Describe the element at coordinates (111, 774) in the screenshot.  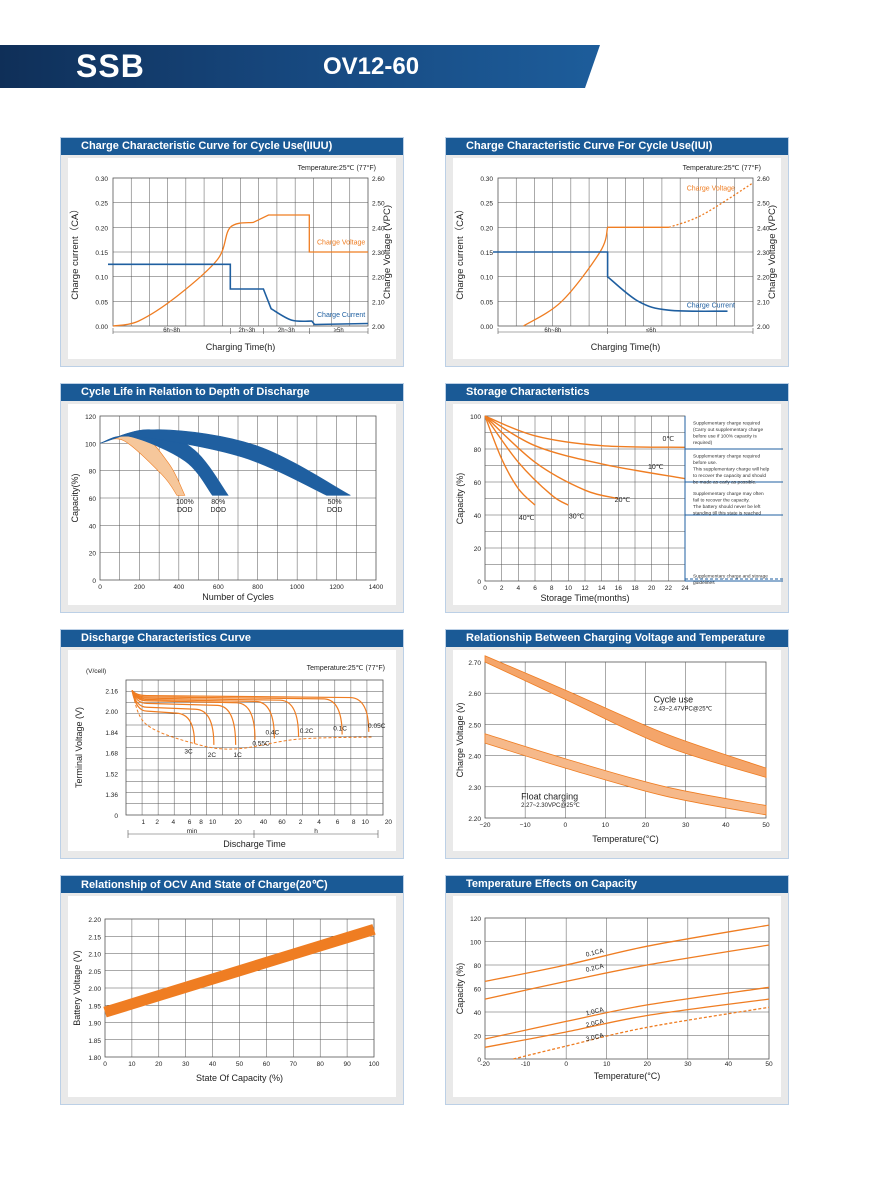
I see `y-tick-label: 1.52` at that location.